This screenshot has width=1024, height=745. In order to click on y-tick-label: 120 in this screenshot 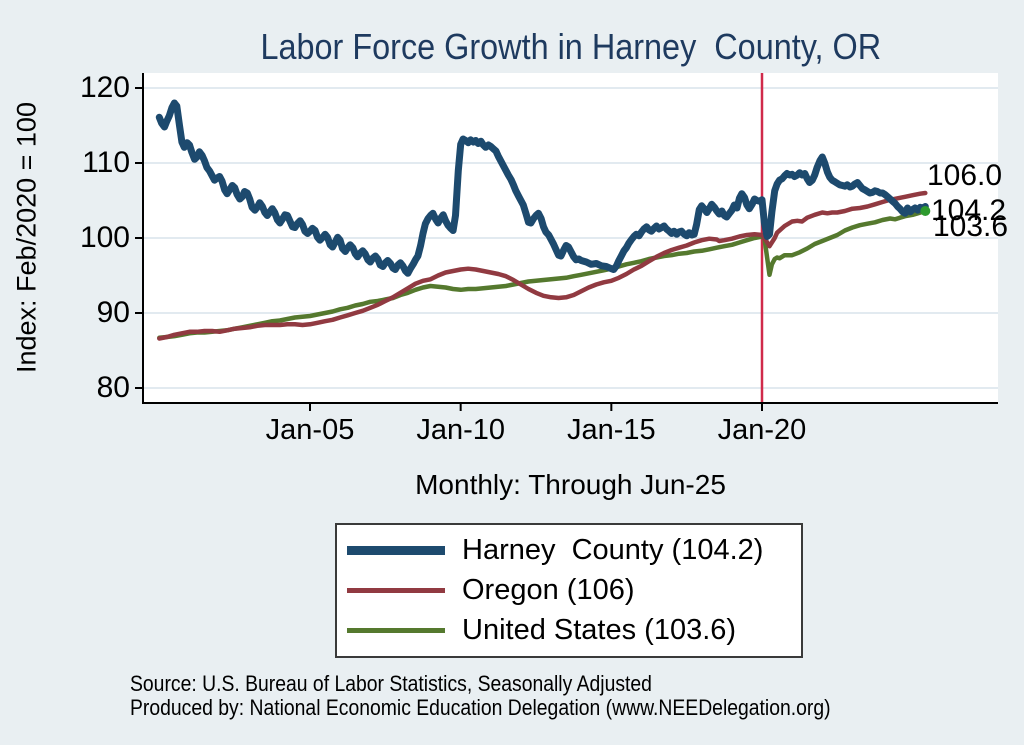, I will do `click(104, 87)`.